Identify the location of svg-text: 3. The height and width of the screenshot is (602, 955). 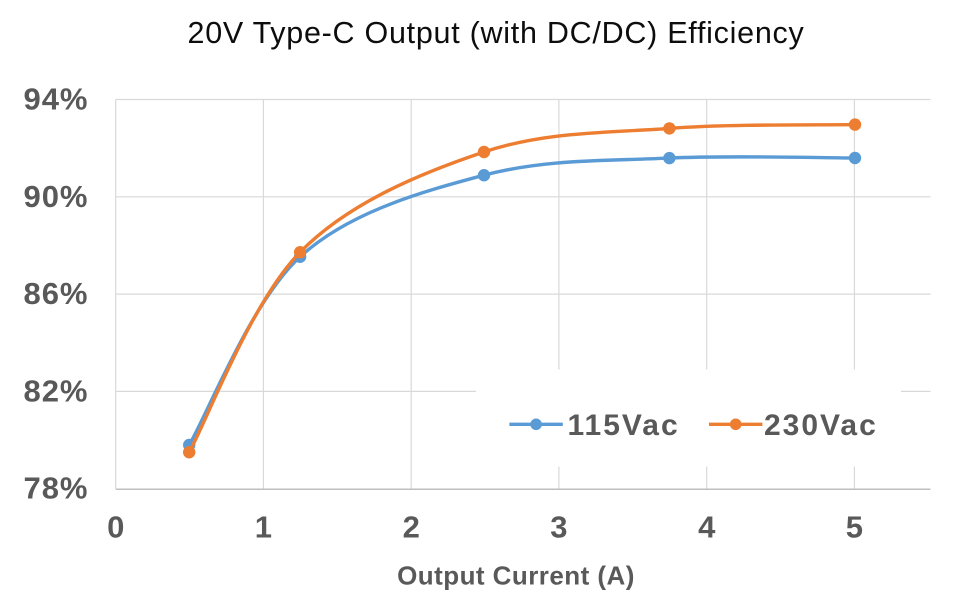
(558, 527).